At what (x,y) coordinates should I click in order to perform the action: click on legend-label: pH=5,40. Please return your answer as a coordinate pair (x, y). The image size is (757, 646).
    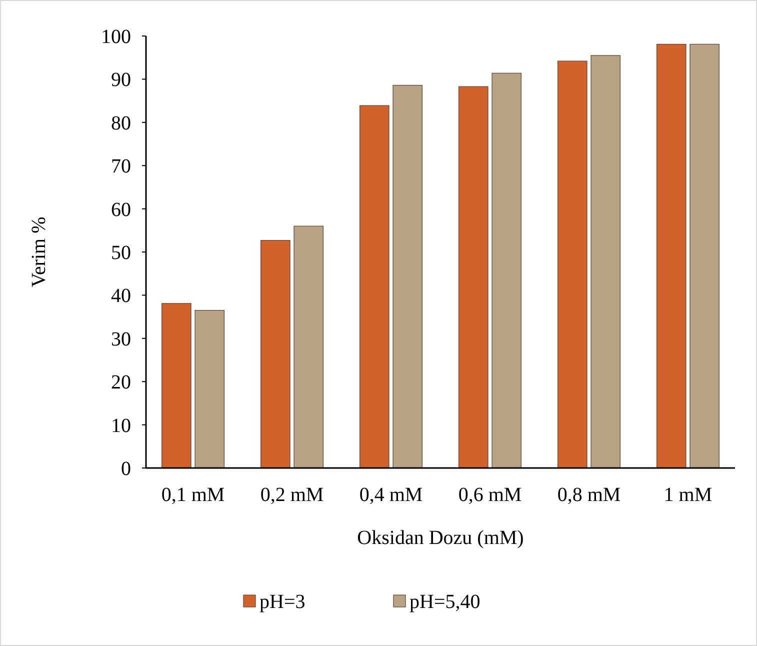
    Looking at the image, I should click on (445, 602).